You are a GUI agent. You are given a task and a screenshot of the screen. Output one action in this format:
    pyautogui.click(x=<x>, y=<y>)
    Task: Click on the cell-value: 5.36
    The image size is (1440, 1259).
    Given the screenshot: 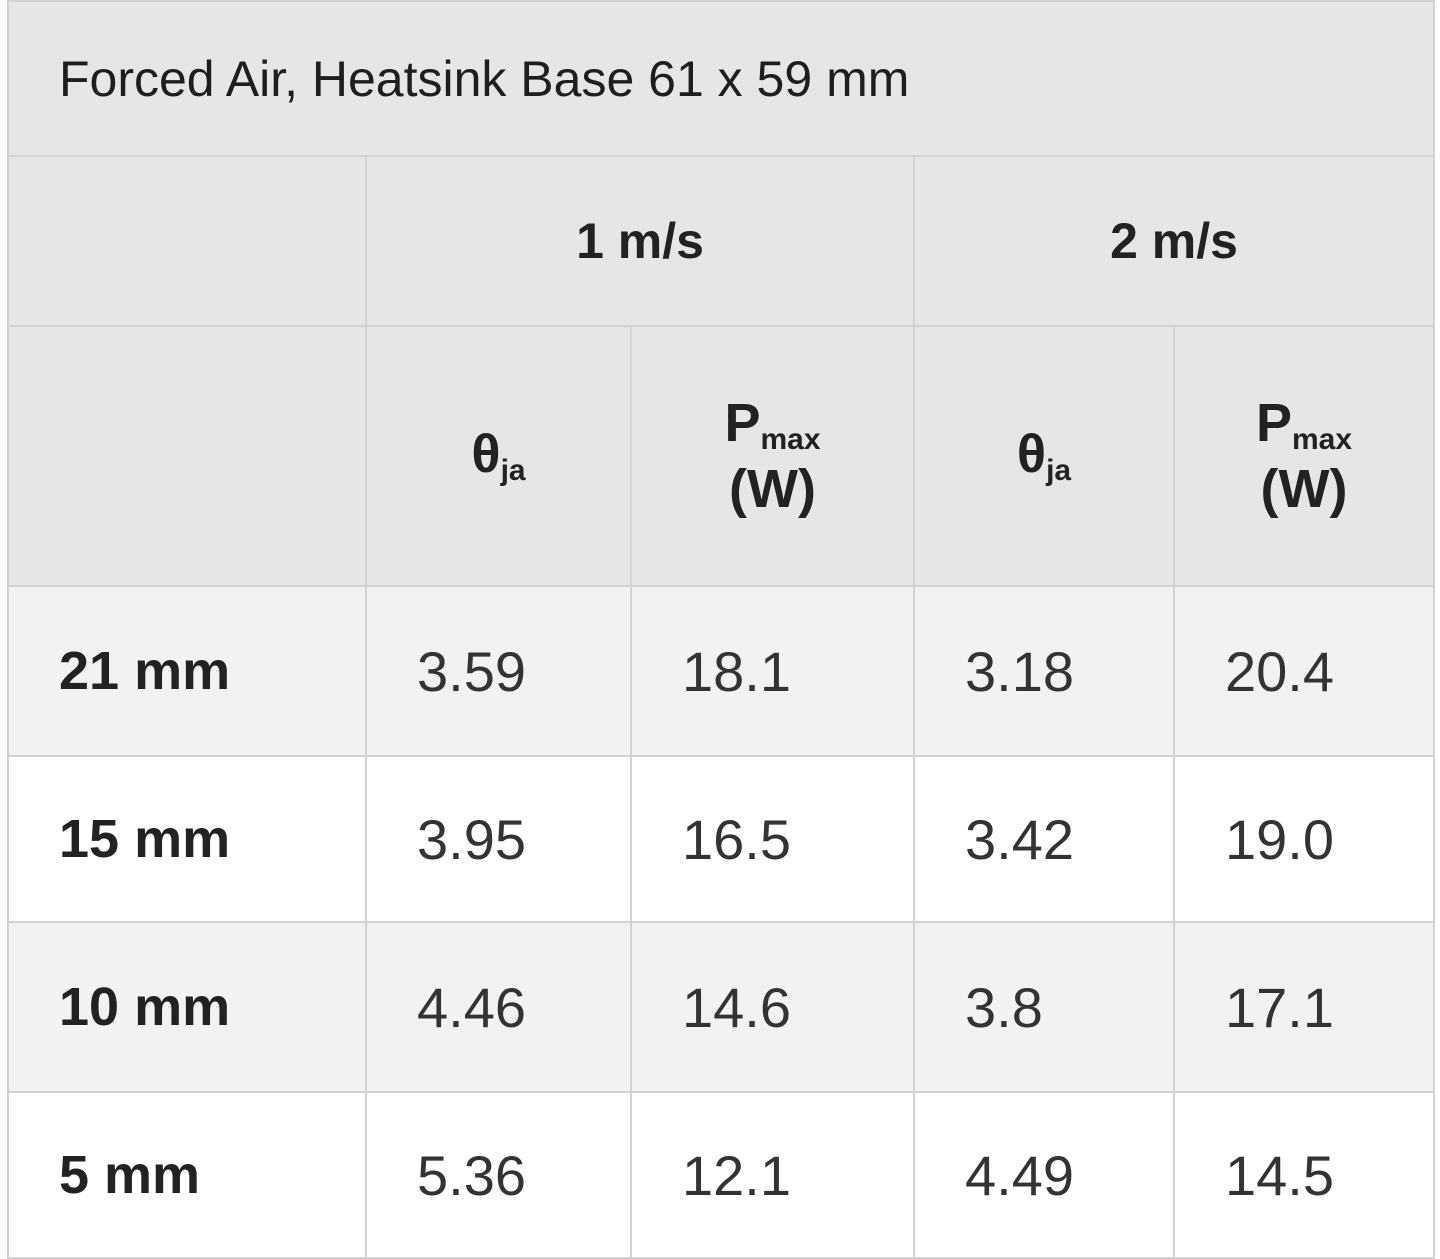 What is the action you would take?
    pyautogui.click(x=498, y=1175)
    